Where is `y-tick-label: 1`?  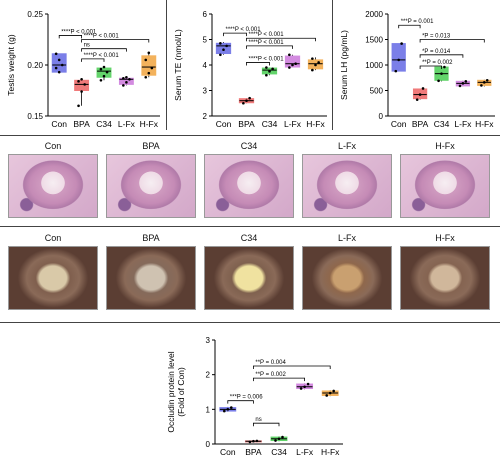 y-tick-label: 1 is located at coordinates (208, 409).